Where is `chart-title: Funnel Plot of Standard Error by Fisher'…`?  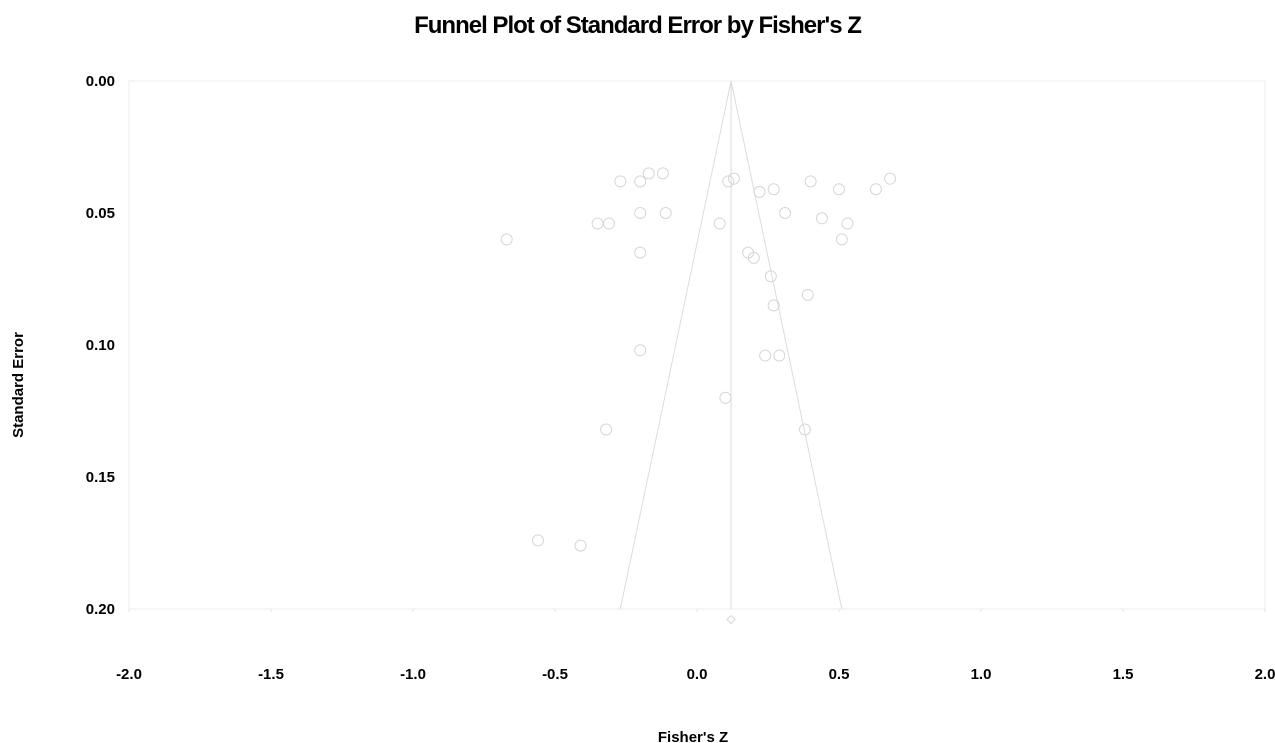 chart-title: Funnel Plot of Standard Error by Fisher'… is located at coordinates (638, 25).